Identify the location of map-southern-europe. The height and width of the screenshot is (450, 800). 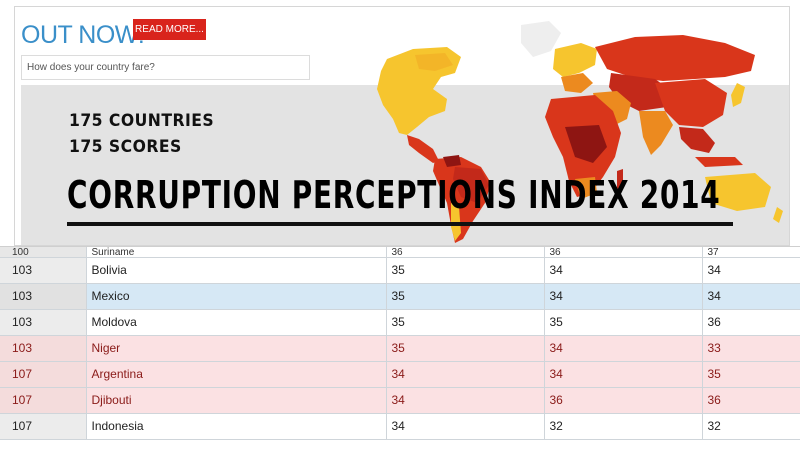
(577, 83).